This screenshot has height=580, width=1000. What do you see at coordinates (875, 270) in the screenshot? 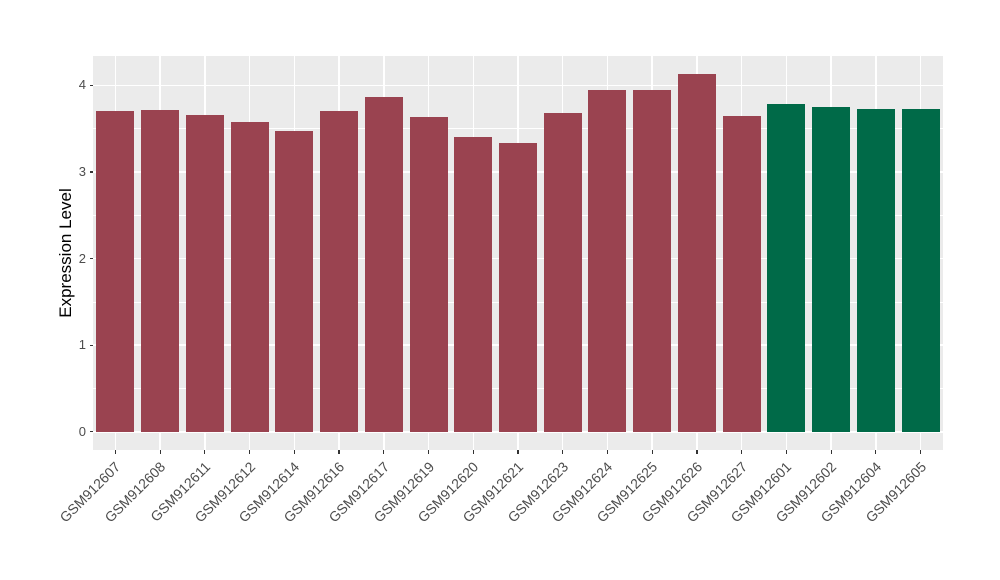
I see `bar-GSM912604` at bounding box center [875, 270].